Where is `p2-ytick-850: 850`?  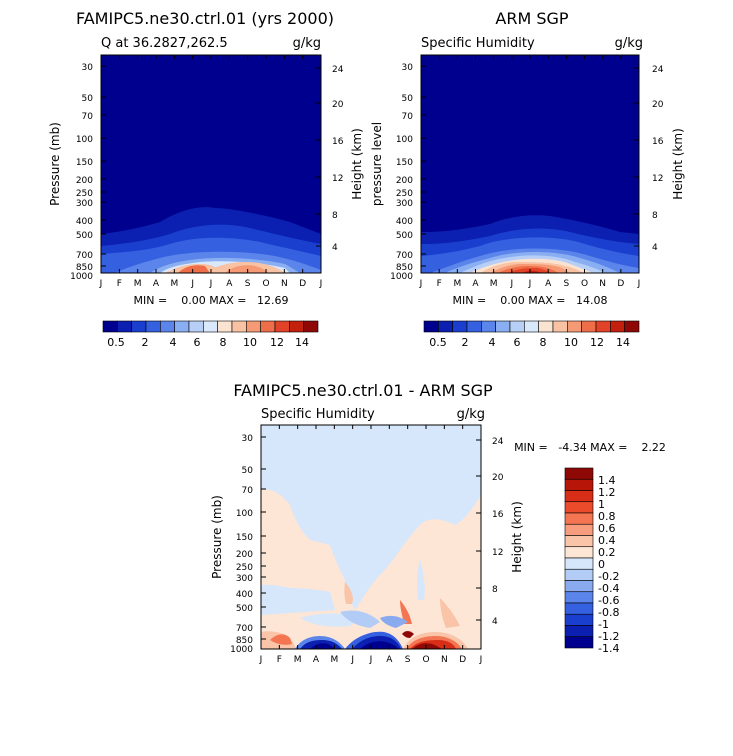
p2-ytick-850: 850 is located at coordinates (404, 268).